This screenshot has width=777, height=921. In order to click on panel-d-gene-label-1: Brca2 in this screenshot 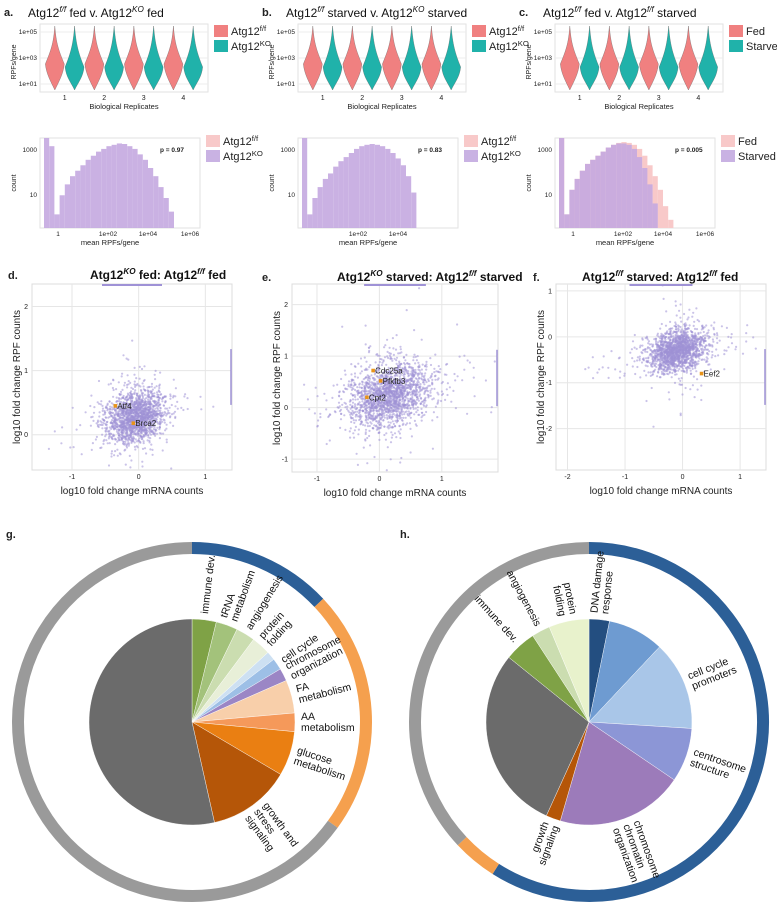, I will do `click(145, 423)`.